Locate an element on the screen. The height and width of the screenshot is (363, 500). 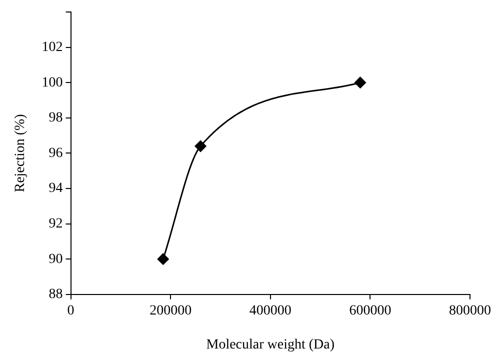
x-tick-label: 800000 is located at coordinates (470, 310).